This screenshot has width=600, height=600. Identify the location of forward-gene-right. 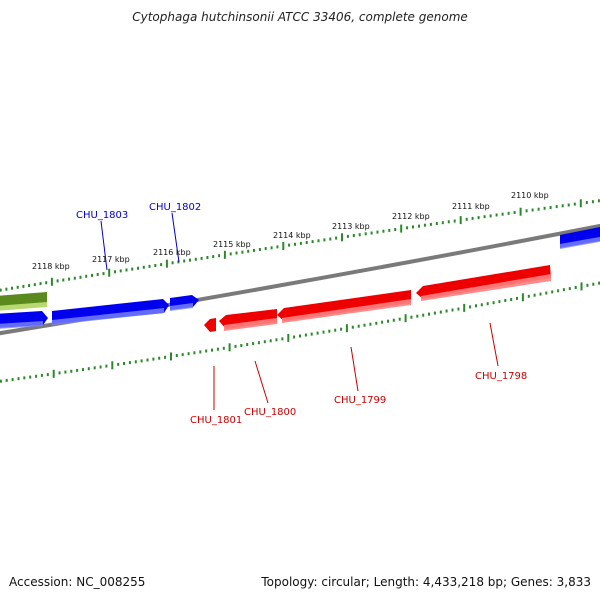
(580, 237).